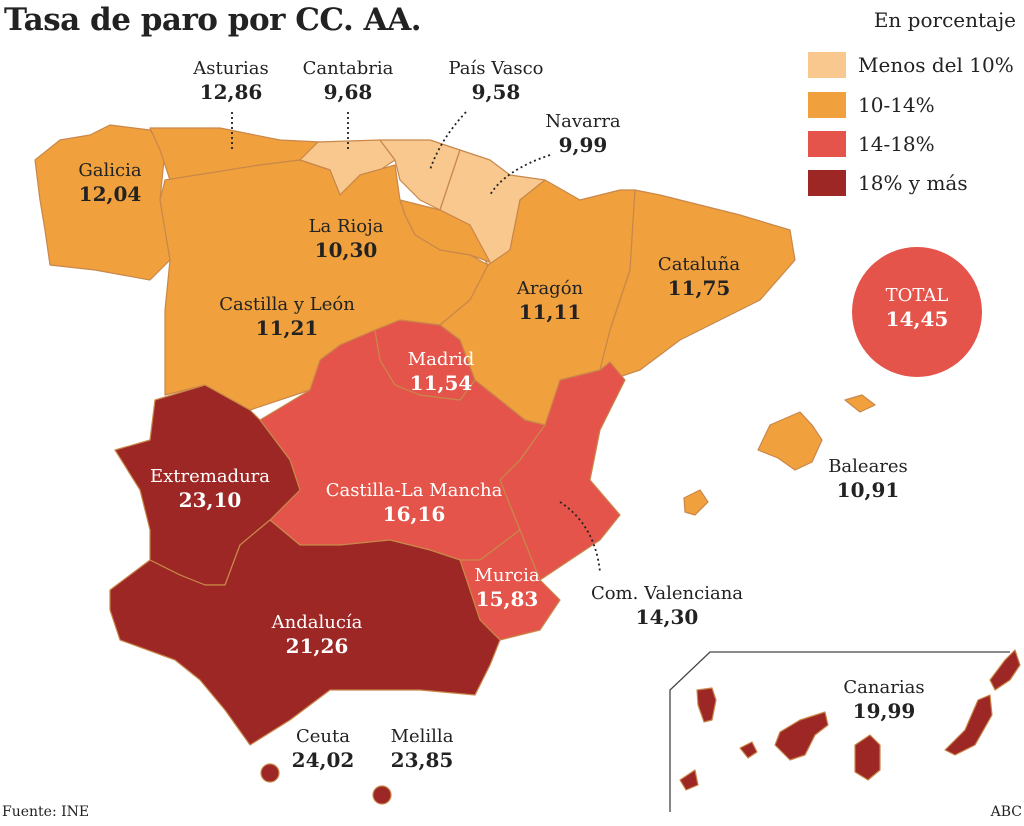  What do you see at coordinates (317, 635) in the screenshot?
I see `label-andalucia: Andalucía 21,26` at bounding box center [317, 635].